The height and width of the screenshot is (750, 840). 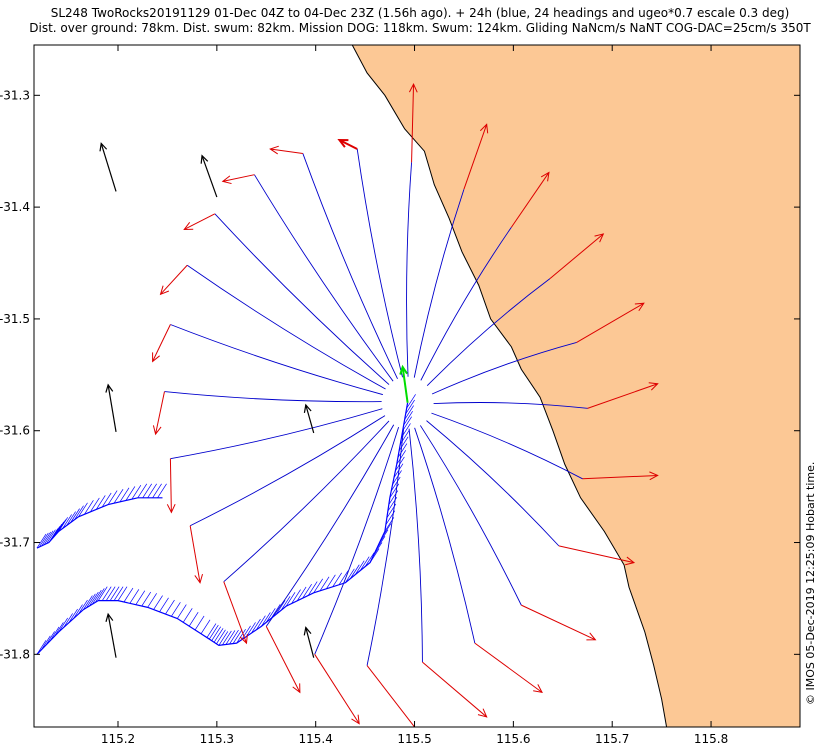 I want to click on current-vector-0-shaft, so click(x=108, y=167).